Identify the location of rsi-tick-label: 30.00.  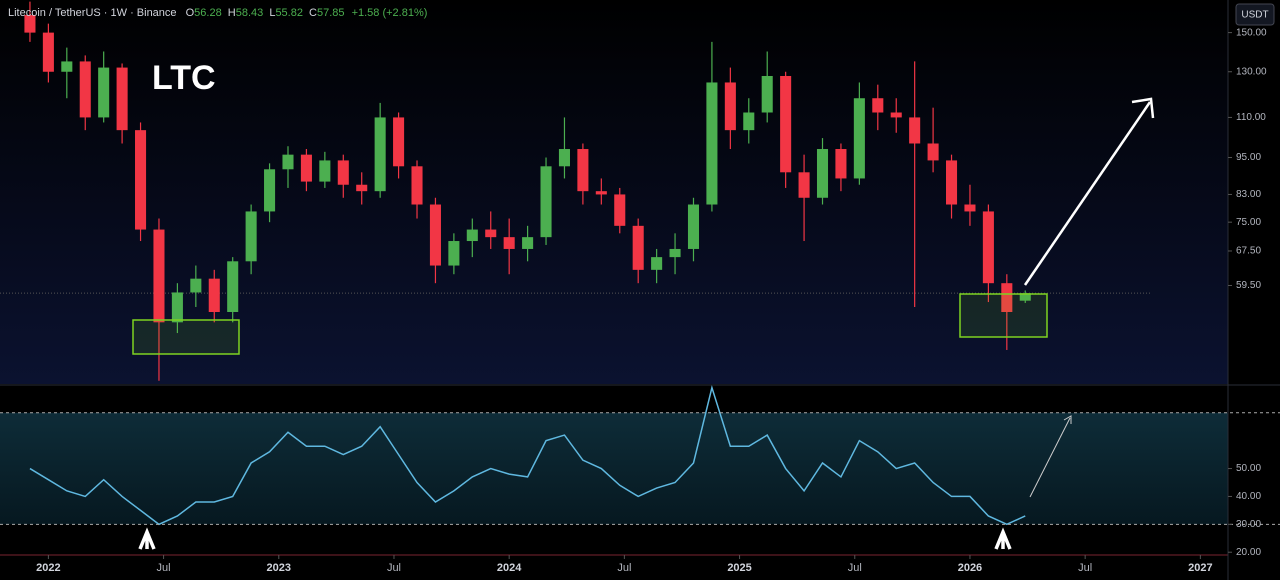
(1248, 524).